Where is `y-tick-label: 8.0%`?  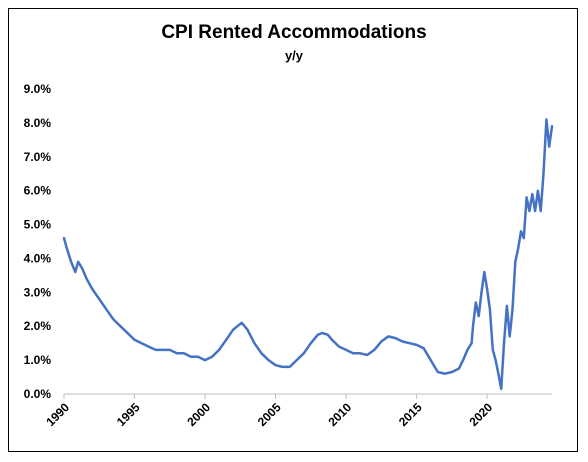
y-tick-label: 8.0% is located at coordinates (38, 123).